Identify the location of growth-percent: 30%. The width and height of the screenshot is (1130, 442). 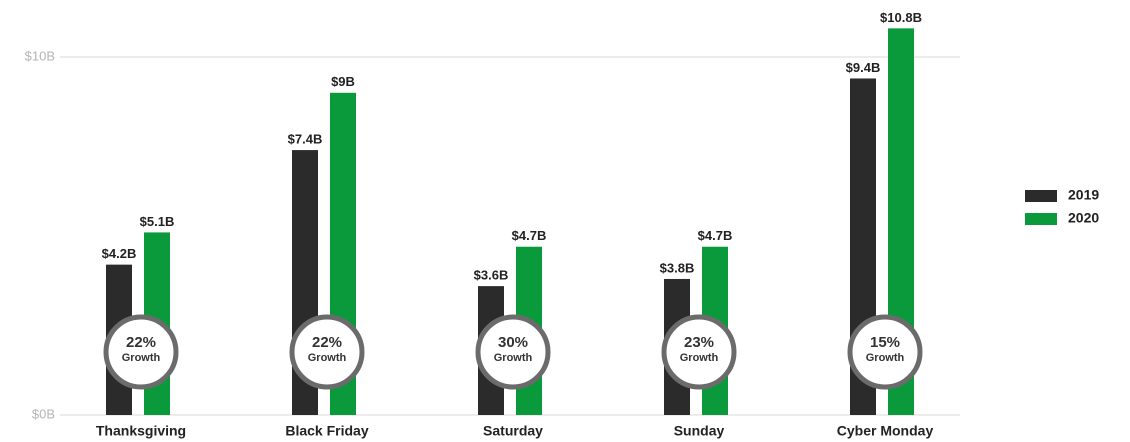
(513, 342).